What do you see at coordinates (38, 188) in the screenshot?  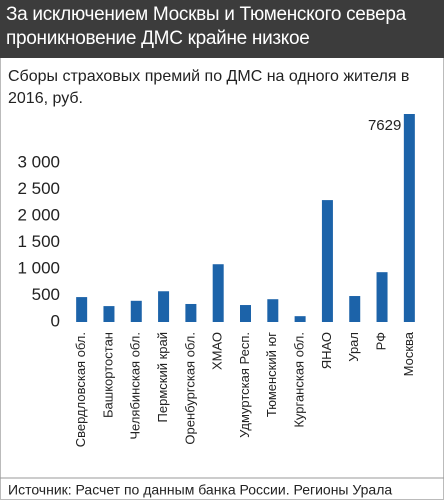 I see `y-tick-label: 2 500` at bounding box center [38, 188].